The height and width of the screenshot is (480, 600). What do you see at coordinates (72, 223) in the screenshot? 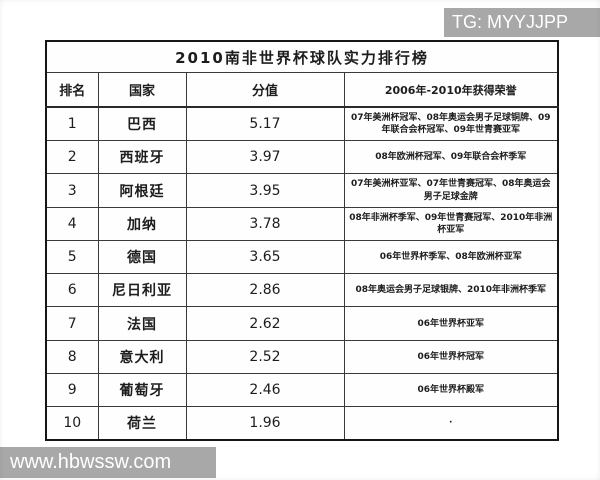
I see `rank-cell: 4` at bounding box center [72, 223].